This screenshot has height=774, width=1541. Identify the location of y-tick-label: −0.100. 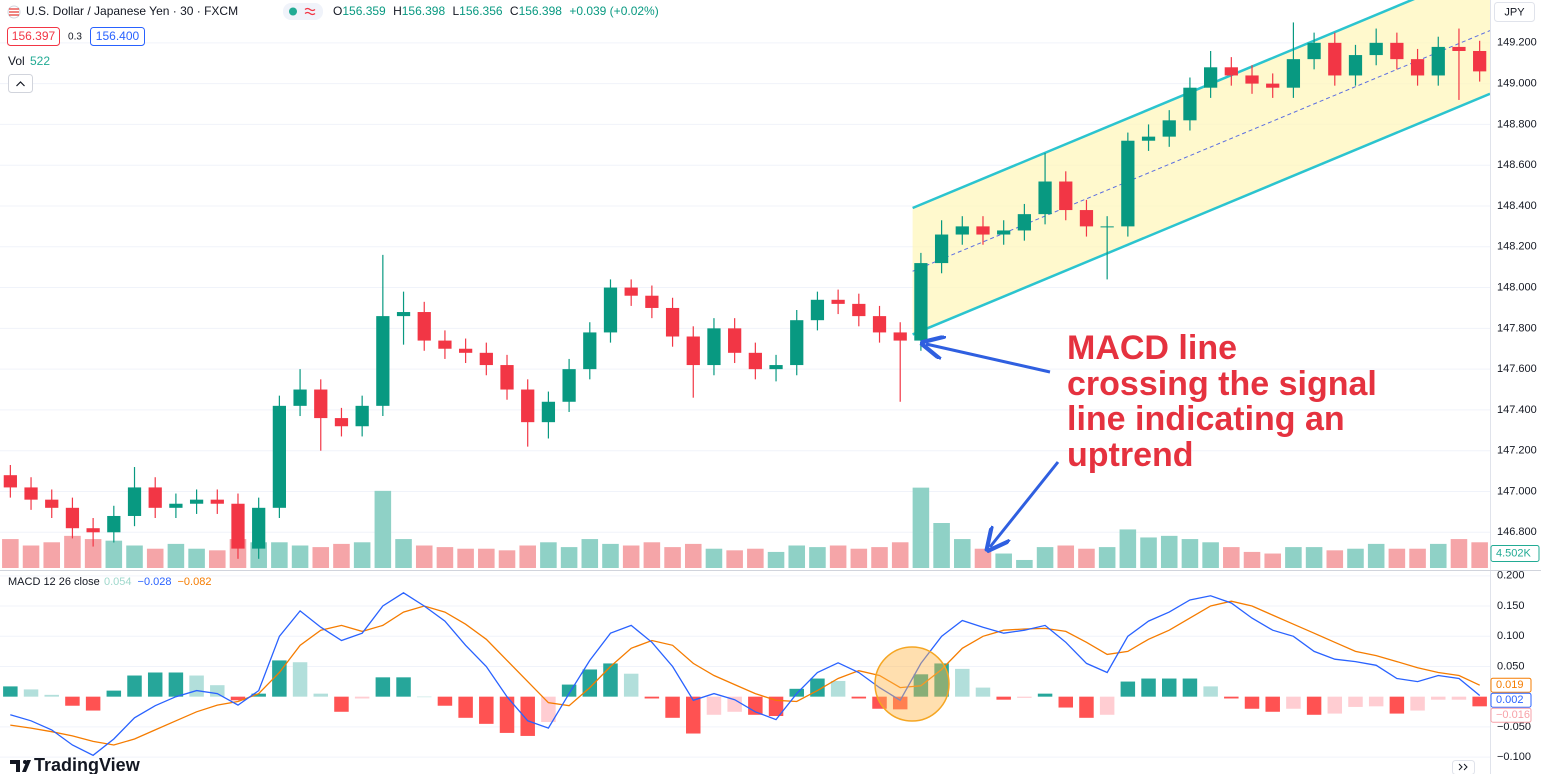
(1514, 757).